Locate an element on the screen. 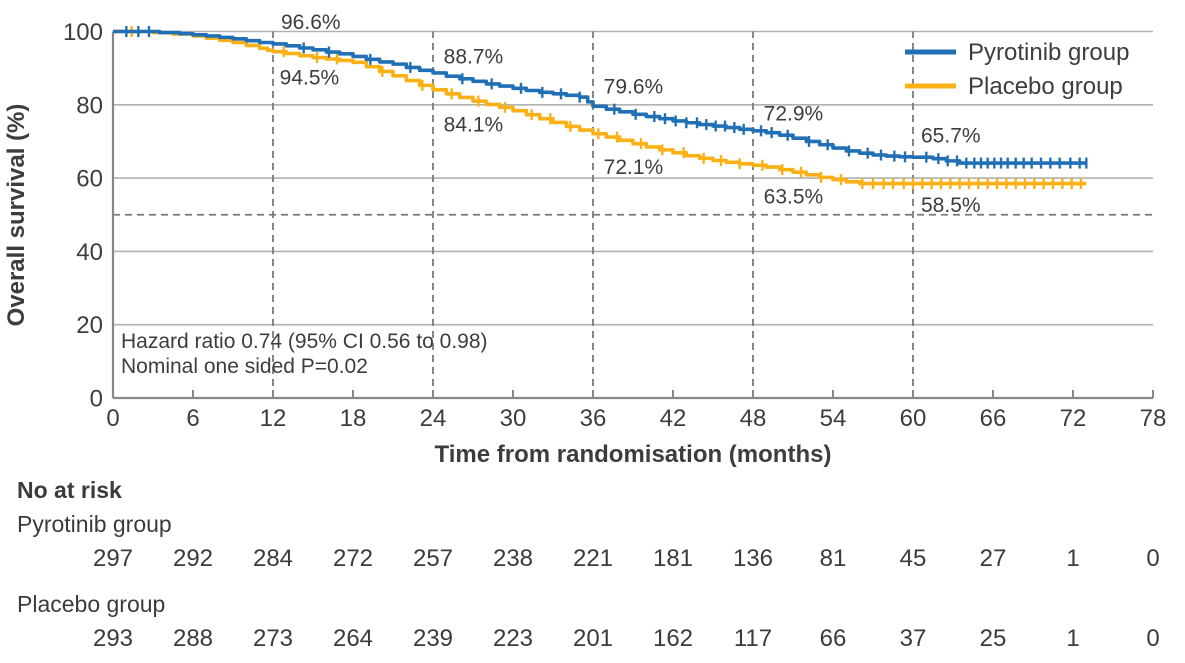 The width and height of the screenshot is (1185, 663). x-tick-label: 60 is located at coordinates (913, 418).